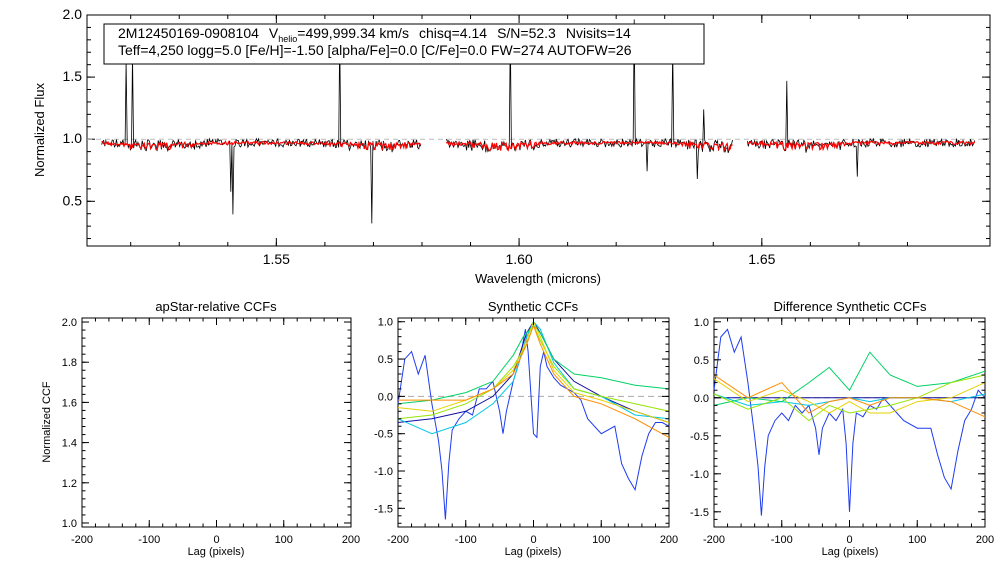  What do you see at coordinates (385, 397) in the screenshot?
I see `synthetic-ccf-ytick-label: 0.0` at bounding box center [385, 397].